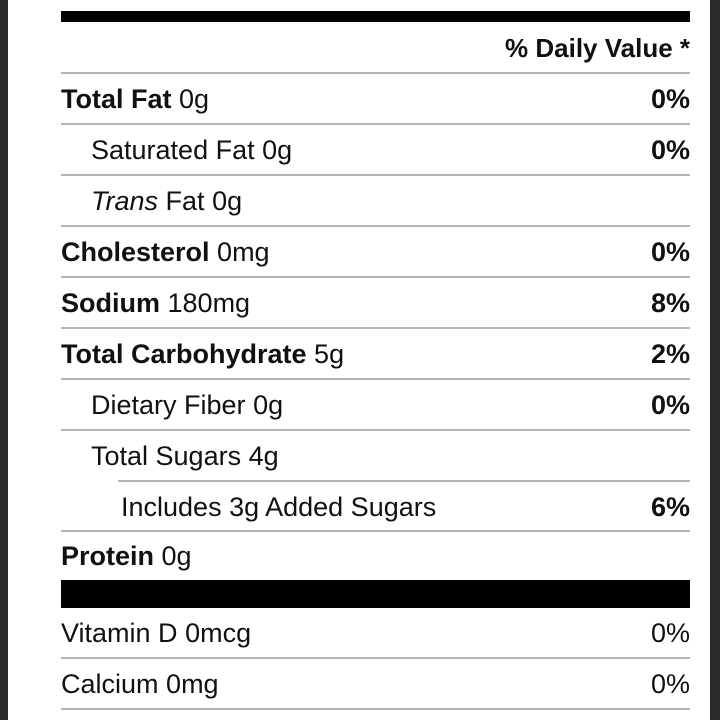 The image size is (720, 720). I want to click on vitamin-name: Calcium, so click(110, 683).